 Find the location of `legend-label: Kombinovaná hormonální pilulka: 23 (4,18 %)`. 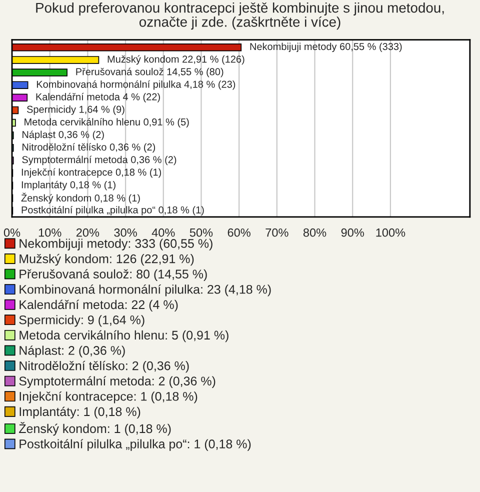

legend-label: Kombinovaná hormonální pilulka: 23 (4,18 %) is located at coordinates (145, 290).